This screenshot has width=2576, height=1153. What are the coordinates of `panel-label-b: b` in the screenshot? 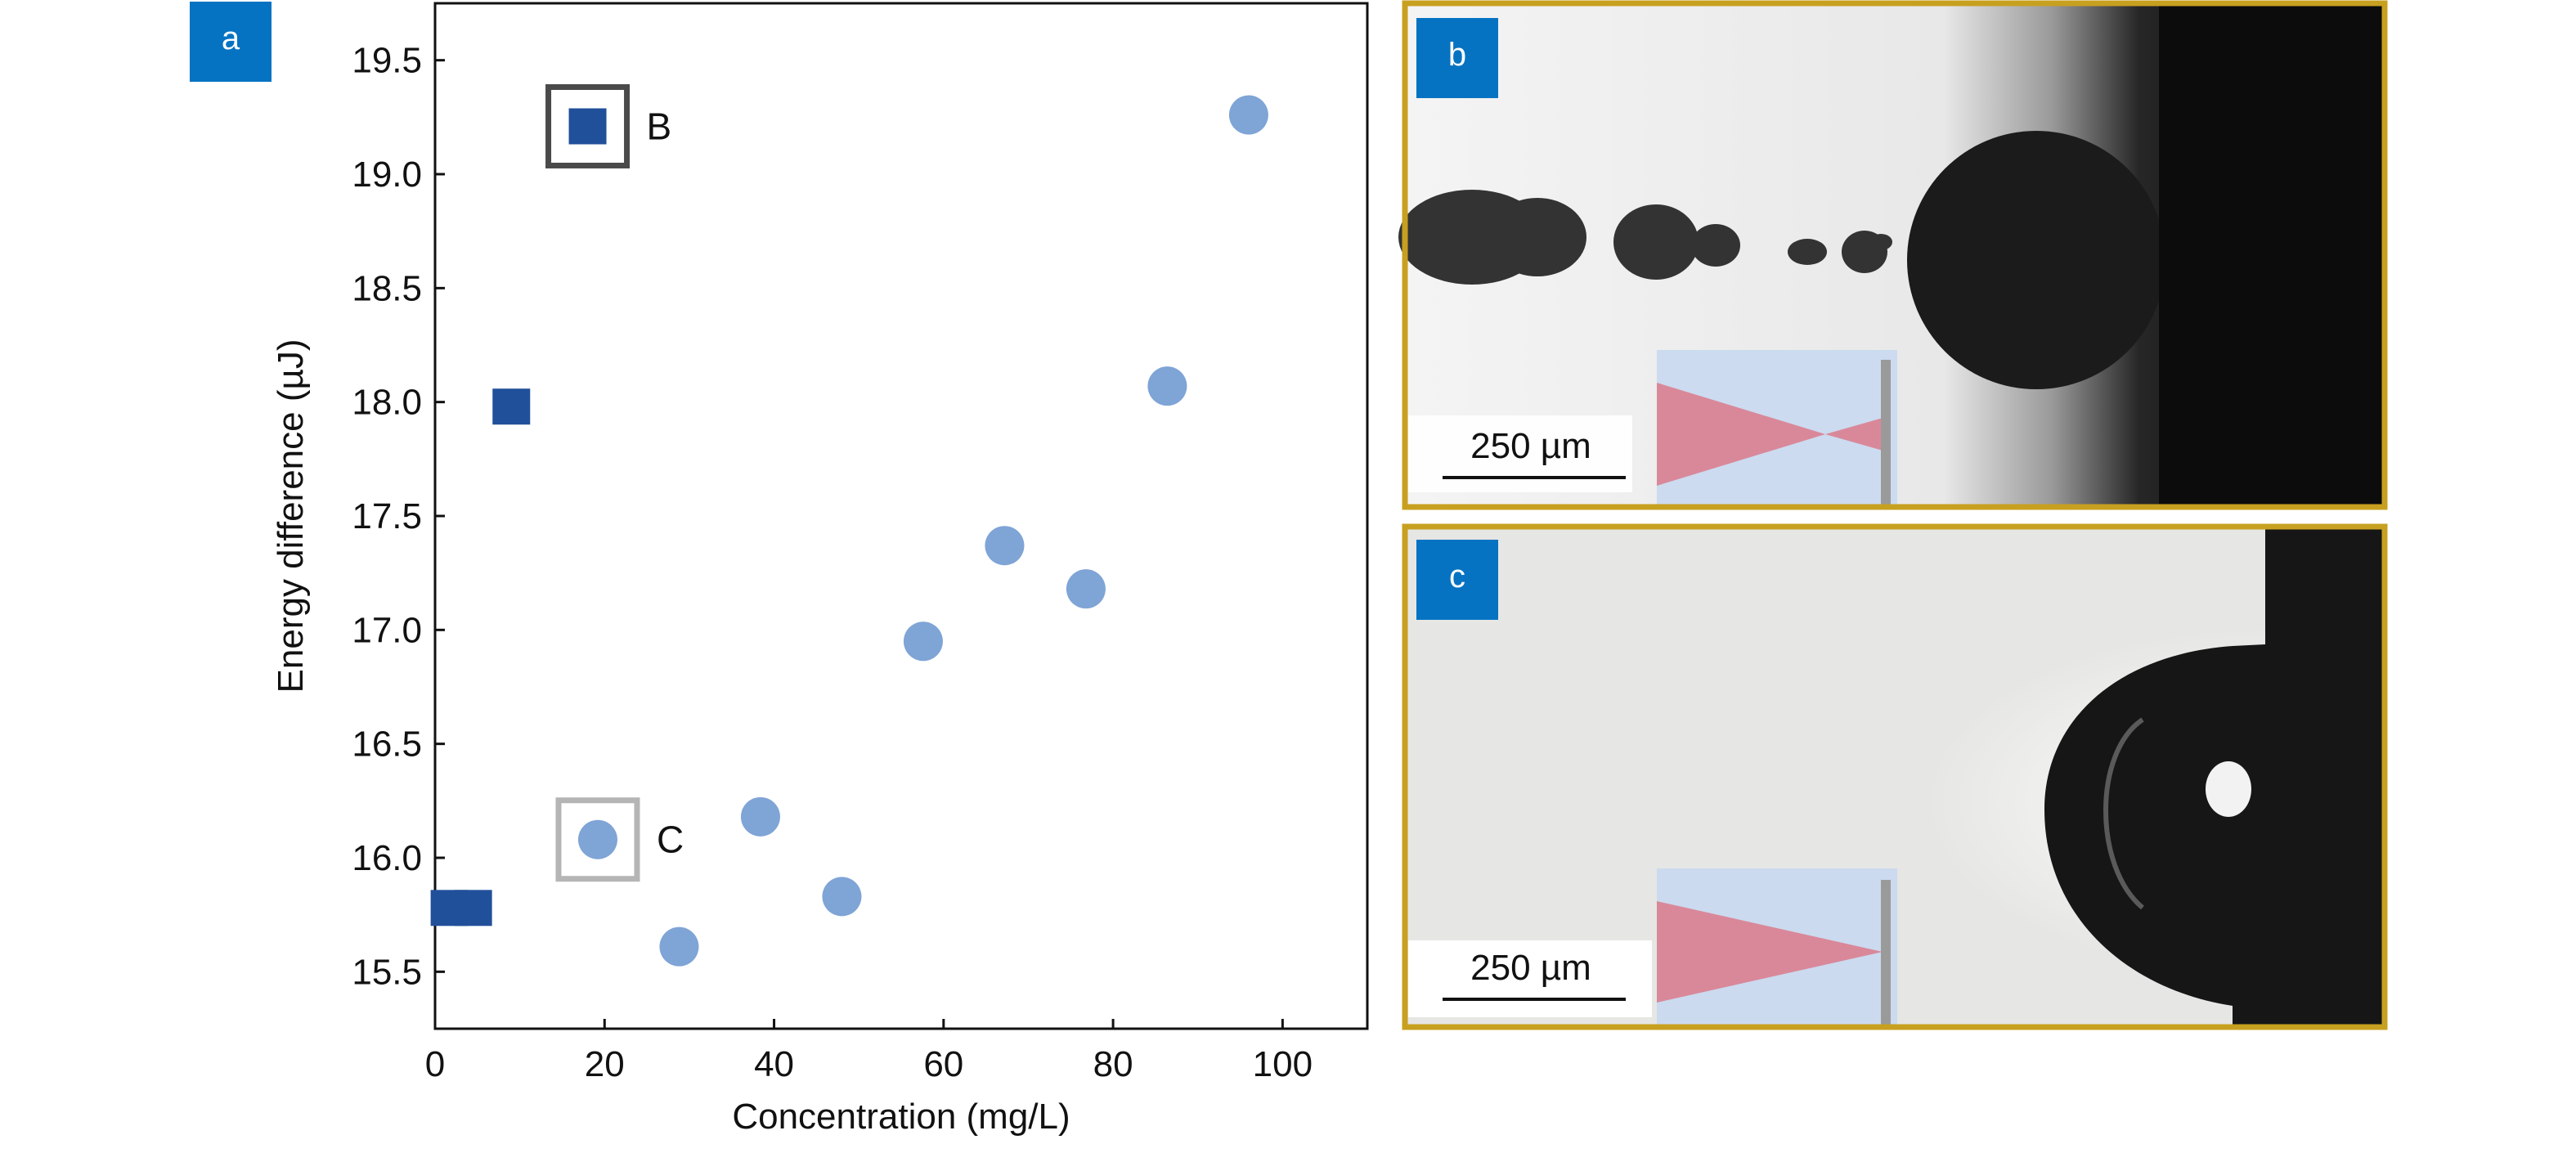 It's located at (1457, 55).